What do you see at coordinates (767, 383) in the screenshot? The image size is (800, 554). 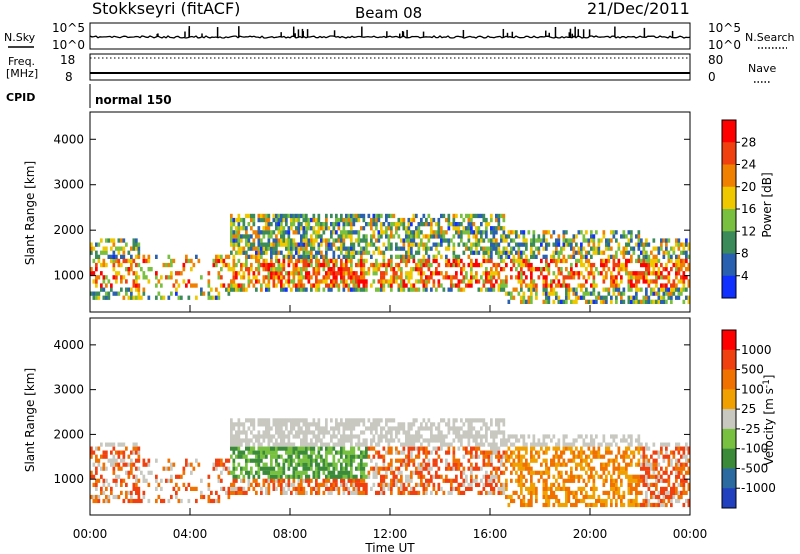 I see `velocity-colorbar-label-sup: -1` at bounding box center [767, 383].